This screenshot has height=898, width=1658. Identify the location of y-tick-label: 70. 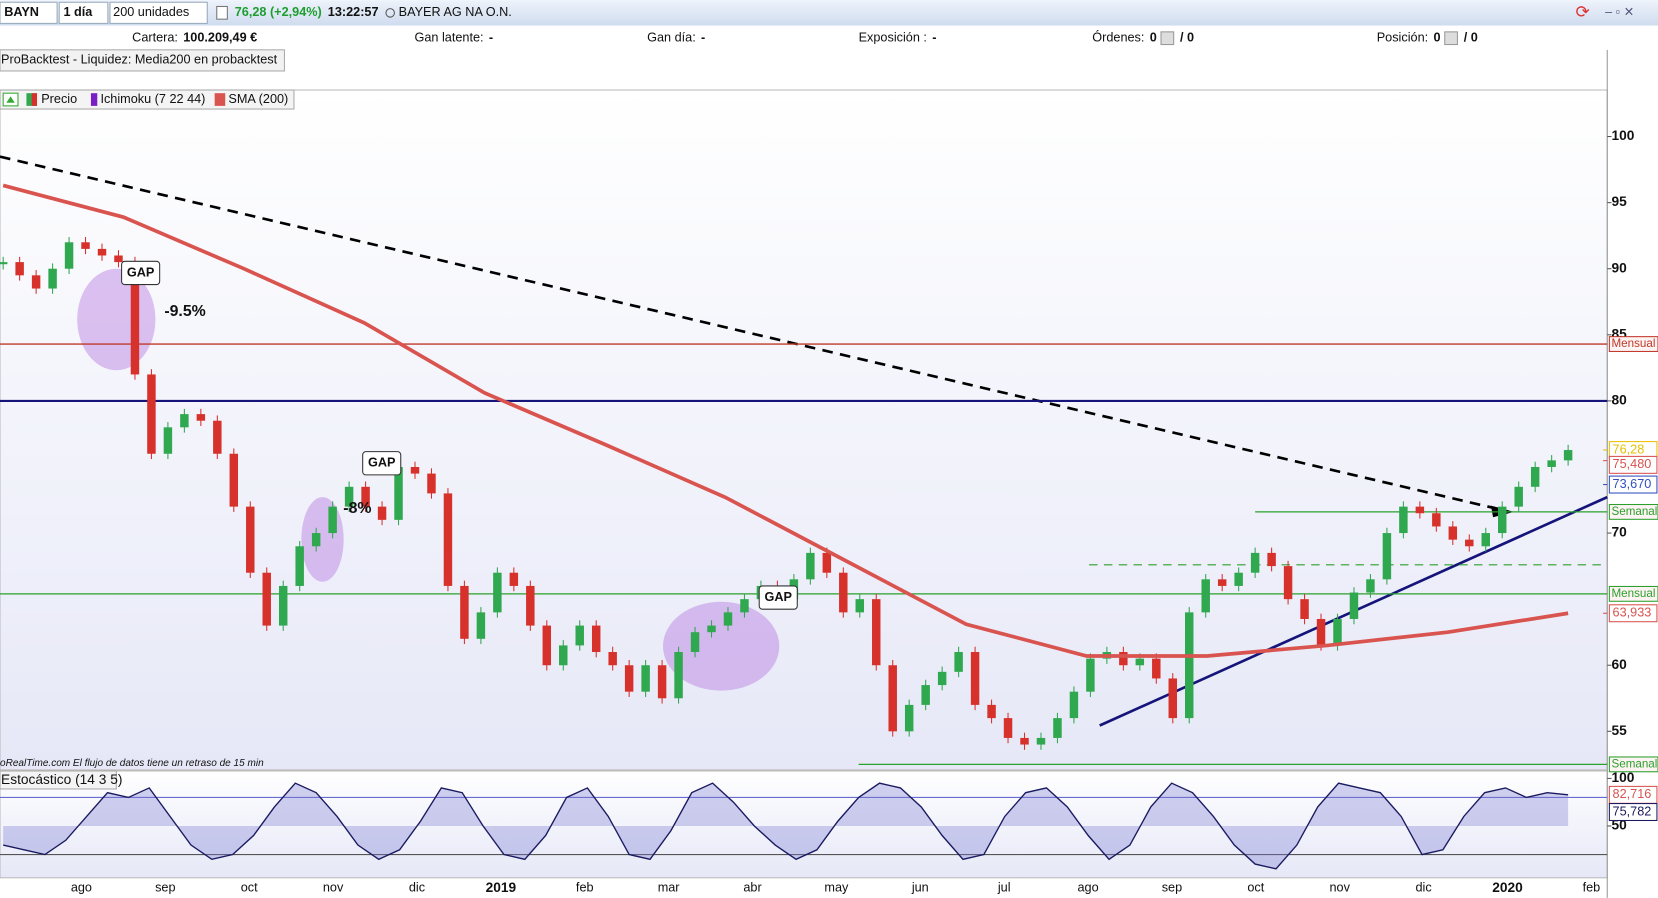
(1619, 532).